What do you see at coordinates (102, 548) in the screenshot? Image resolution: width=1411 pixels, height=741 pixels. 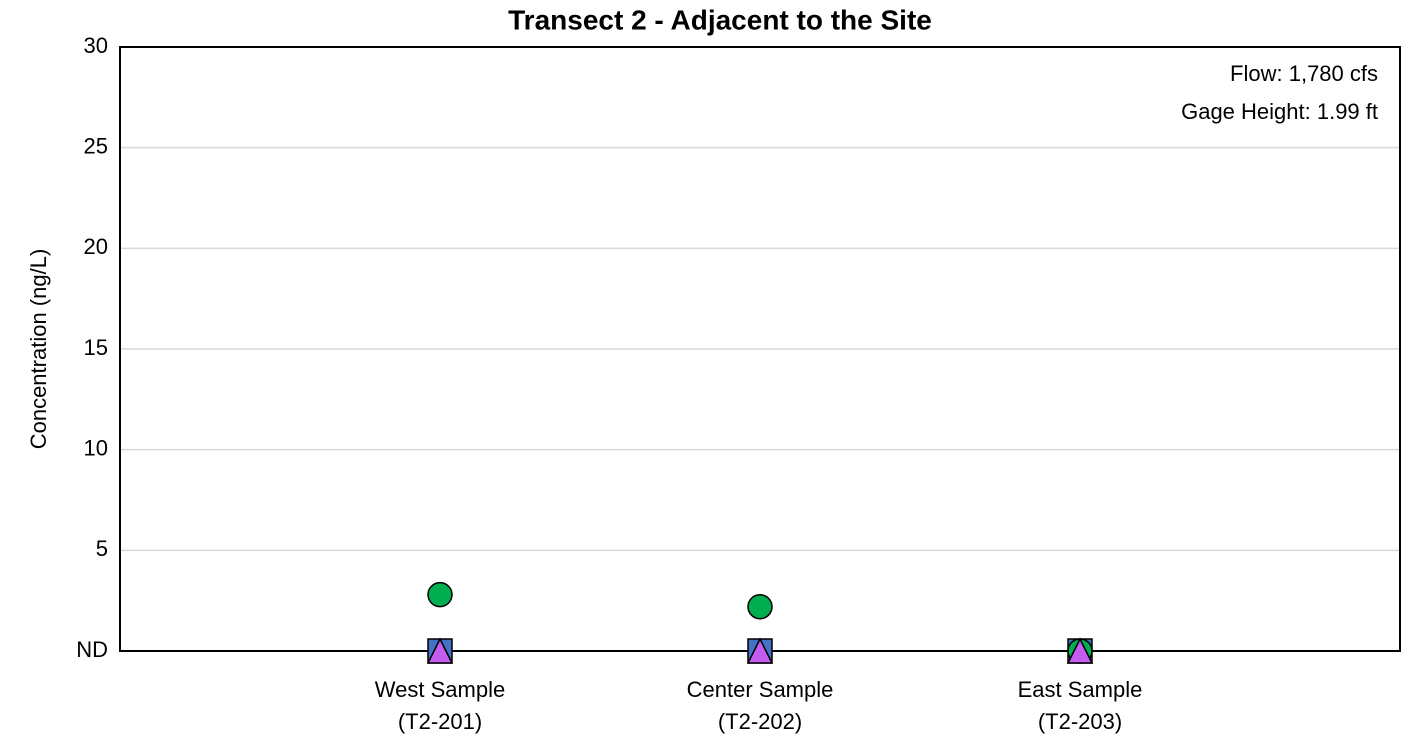 I see `y-tick-label: 5` at bounding box center [102, 548].